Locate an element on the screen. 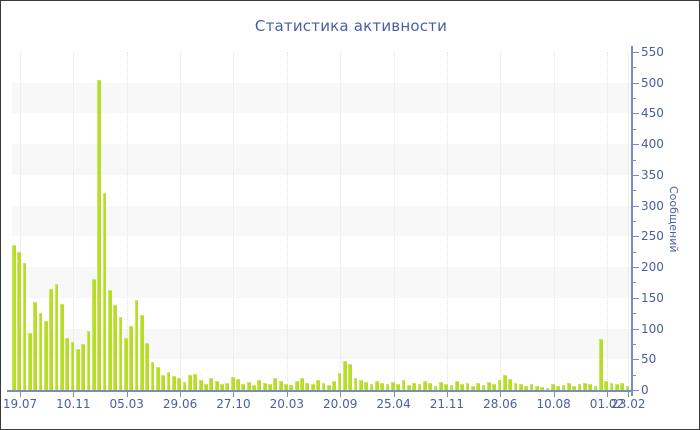 The width and height of the screenshot is (700, 430). y-axis-label: 150 is located at coordinates (652, 297).